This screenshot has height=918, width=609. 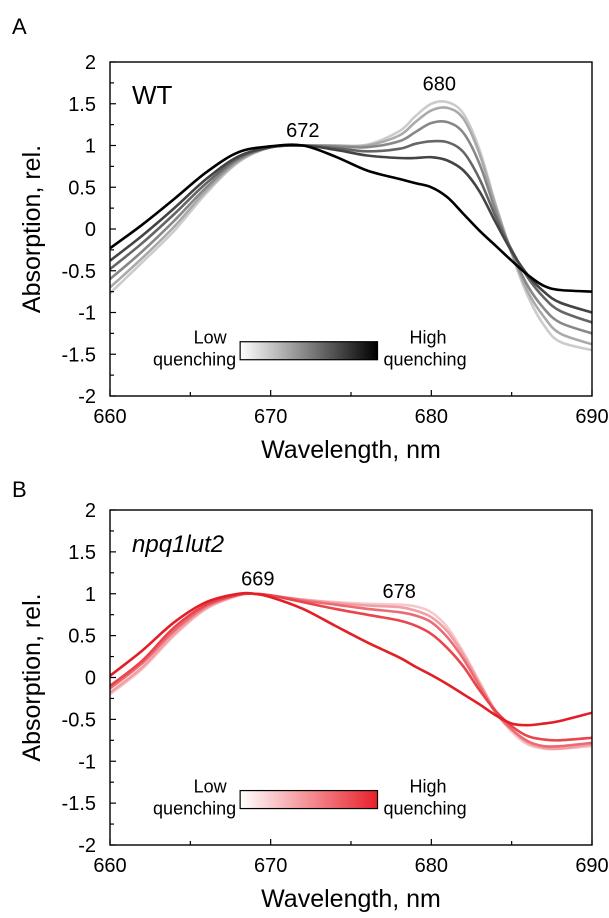 What do you see at coordinates (399, 592) in the screenshot?
I see `peak-annotation: 678` at bounding box center [399, 592].